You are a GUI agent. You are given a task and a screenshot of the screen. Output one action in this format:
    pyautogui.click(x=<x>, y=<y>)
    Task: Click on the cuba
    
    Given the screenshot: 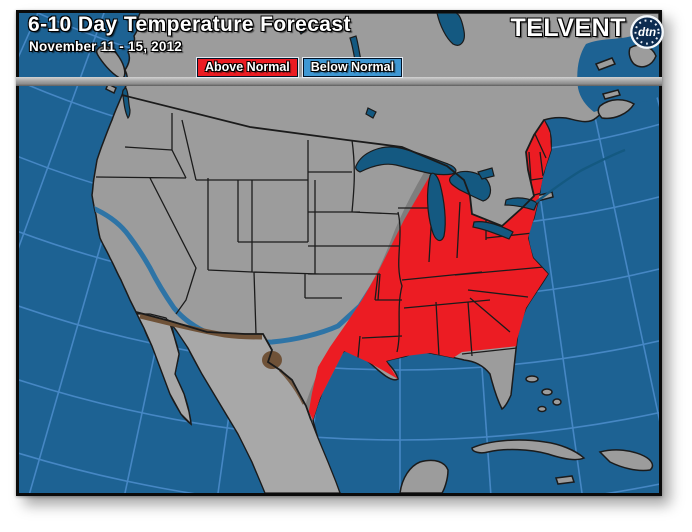 What is the action you would take?
    pyautogui.click(x=528, y=450)
    